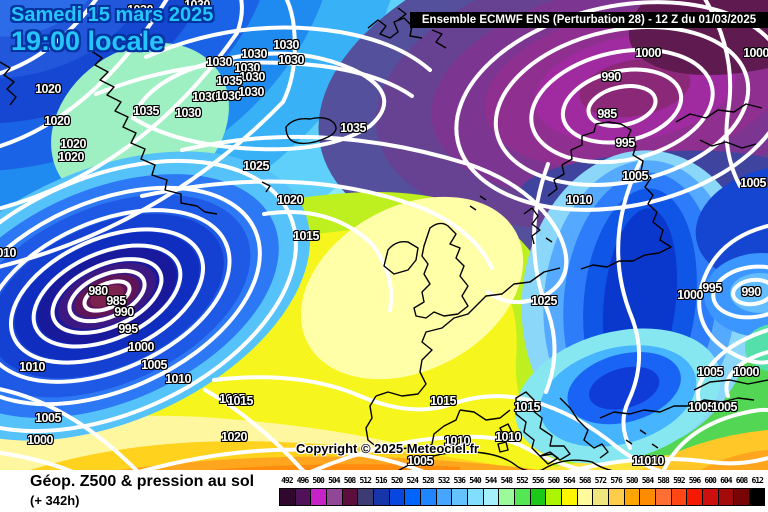 The height and width of the screenshot is (512, 768). I want to click on colorbar-tick: 556, so click(537, 480).